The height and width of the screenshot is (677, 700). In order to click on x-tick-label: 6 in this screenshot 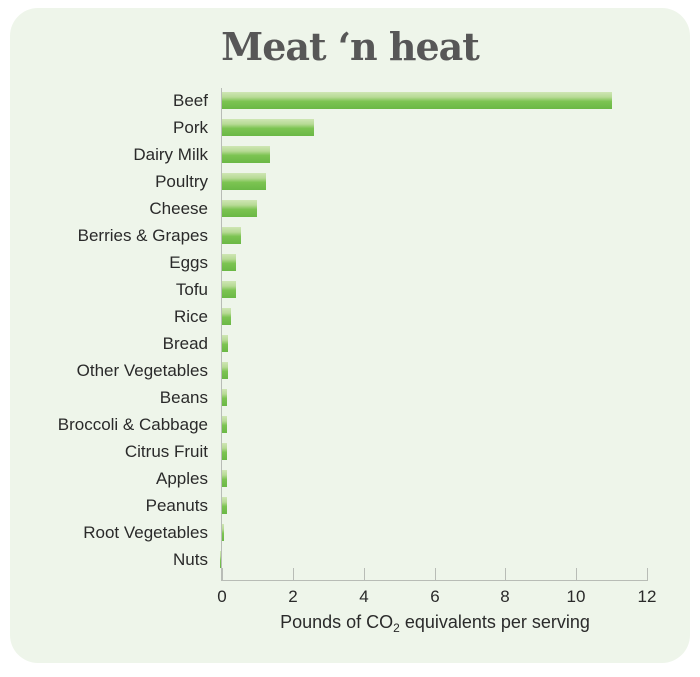, I will do `click(435, 596)`.